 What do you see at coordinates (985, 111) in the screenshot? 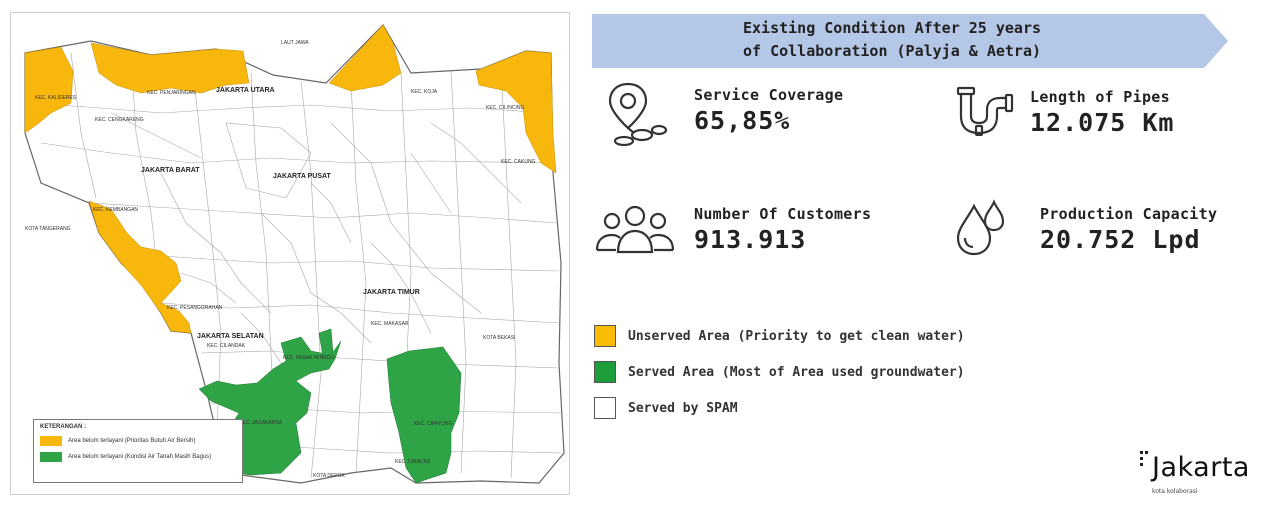
I see `pipe-icon` at bounding box center [985, 111].